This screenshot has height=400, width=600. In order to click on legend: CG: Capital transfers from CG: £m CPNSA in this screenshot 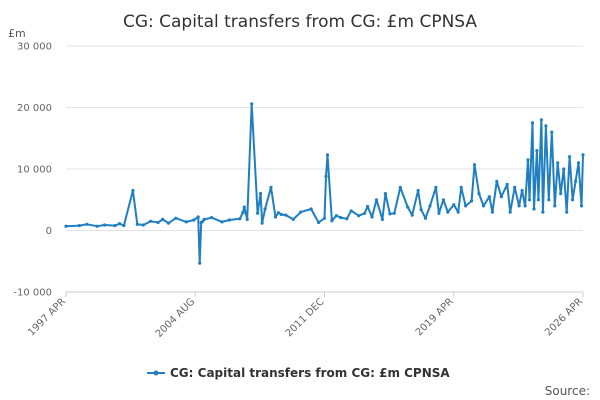, I will do `click(298, 373)`.